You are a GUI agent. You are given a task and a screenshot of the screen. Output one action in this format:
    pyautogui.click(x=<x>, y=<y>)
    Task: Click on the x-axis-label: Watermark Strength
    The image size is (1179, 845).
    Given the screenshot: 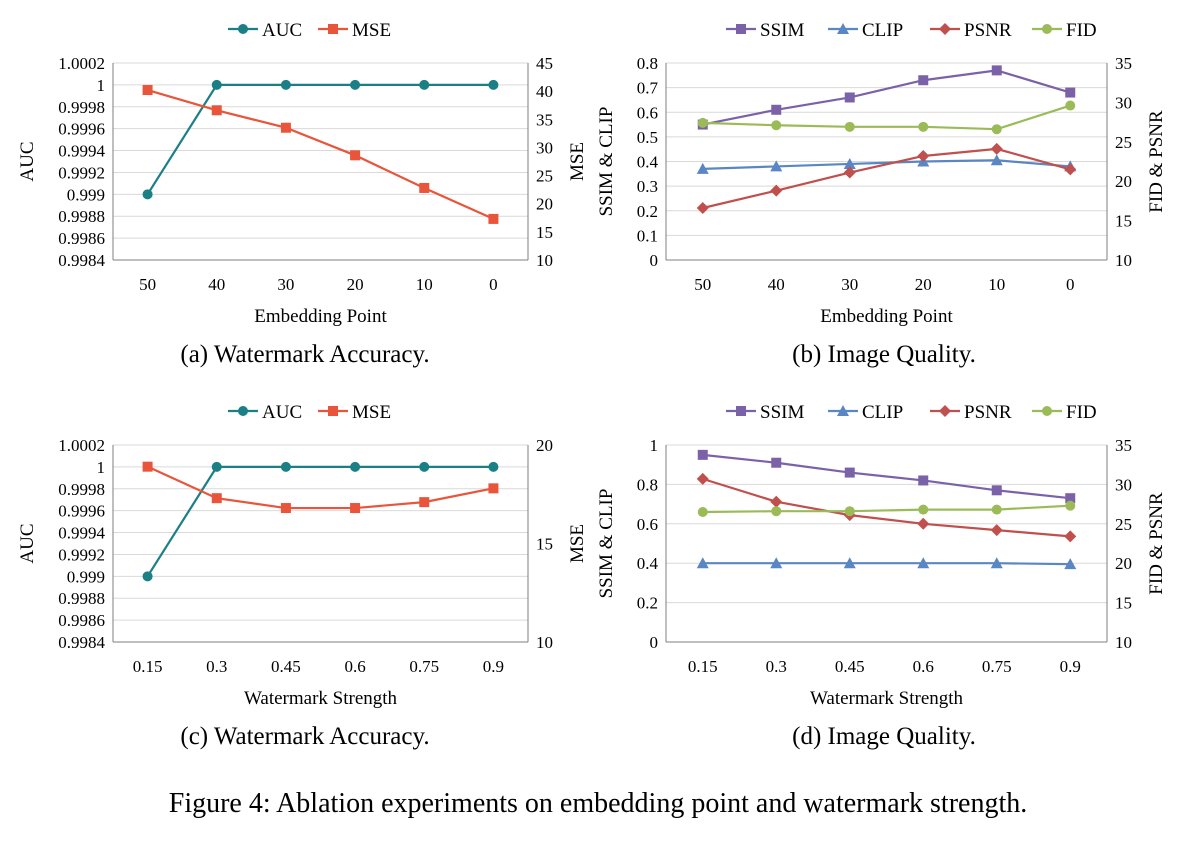 What is the action you would take?
    pyautogui.click(x=321, y=698)
    